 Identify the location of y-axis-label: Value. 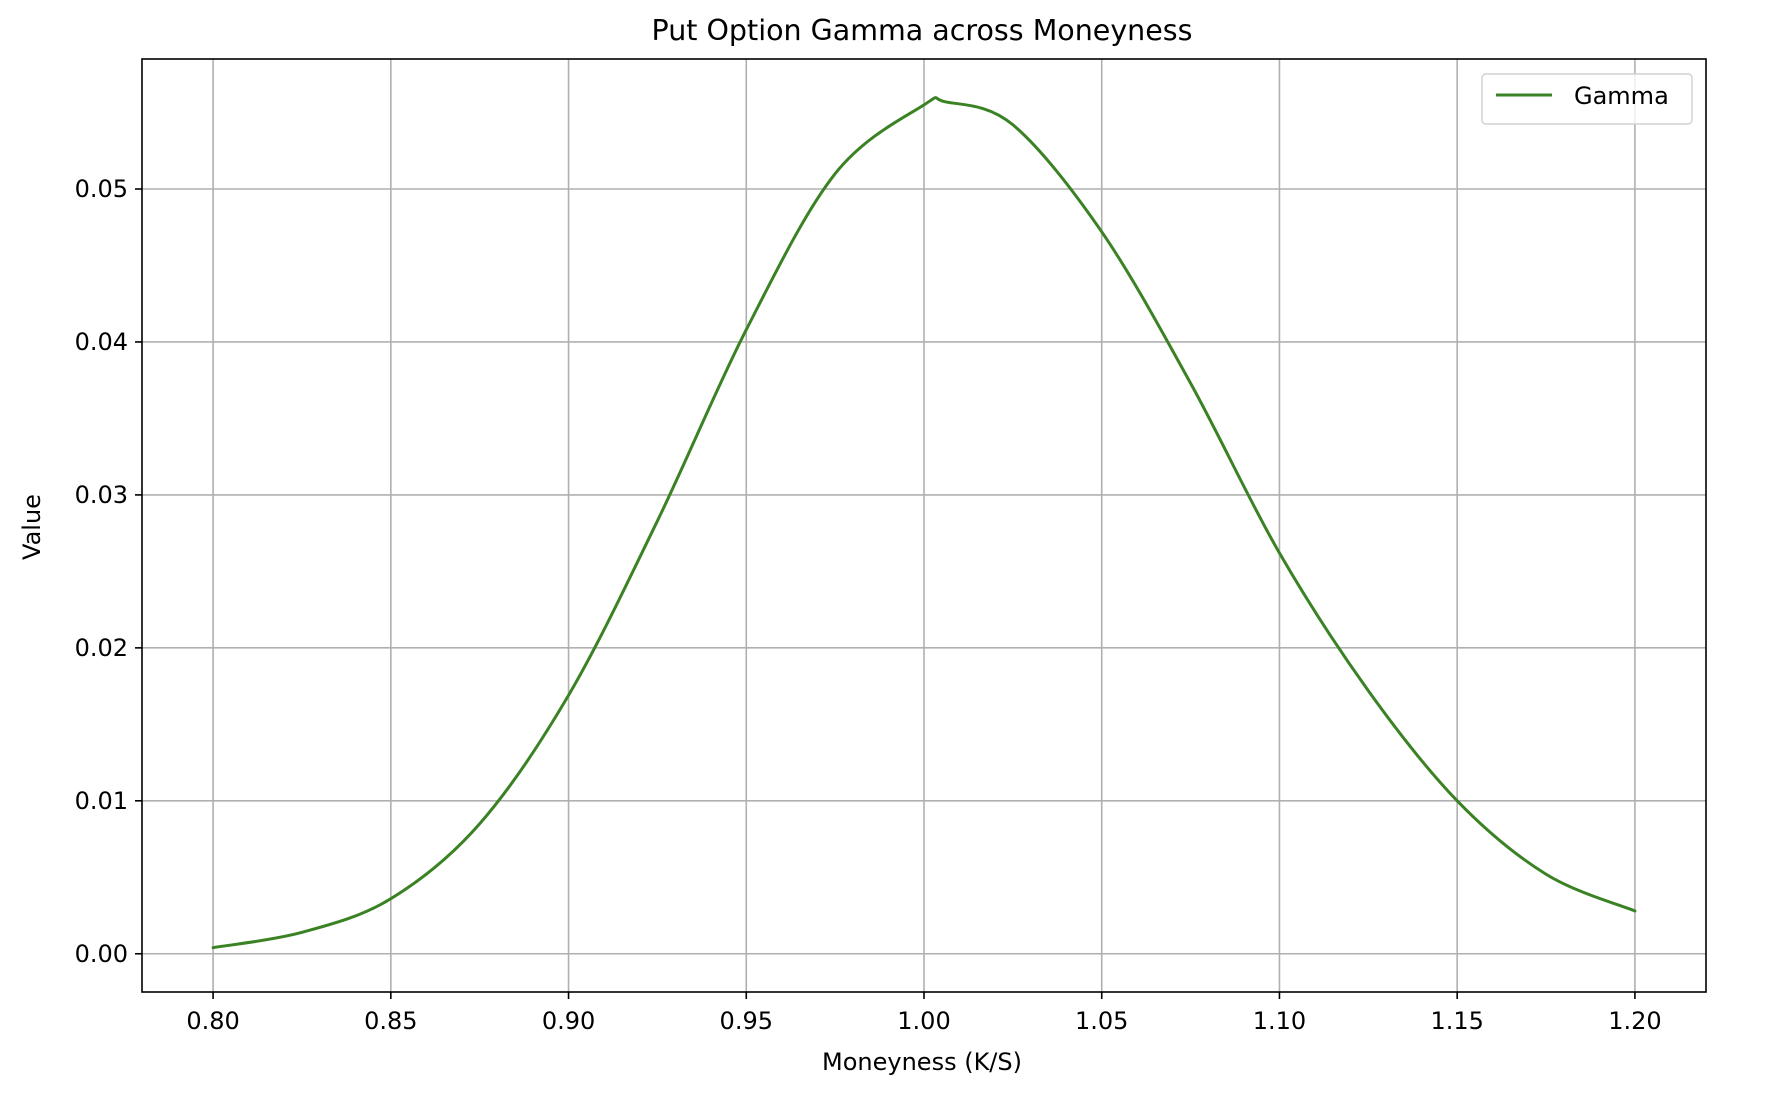
(32, 527).